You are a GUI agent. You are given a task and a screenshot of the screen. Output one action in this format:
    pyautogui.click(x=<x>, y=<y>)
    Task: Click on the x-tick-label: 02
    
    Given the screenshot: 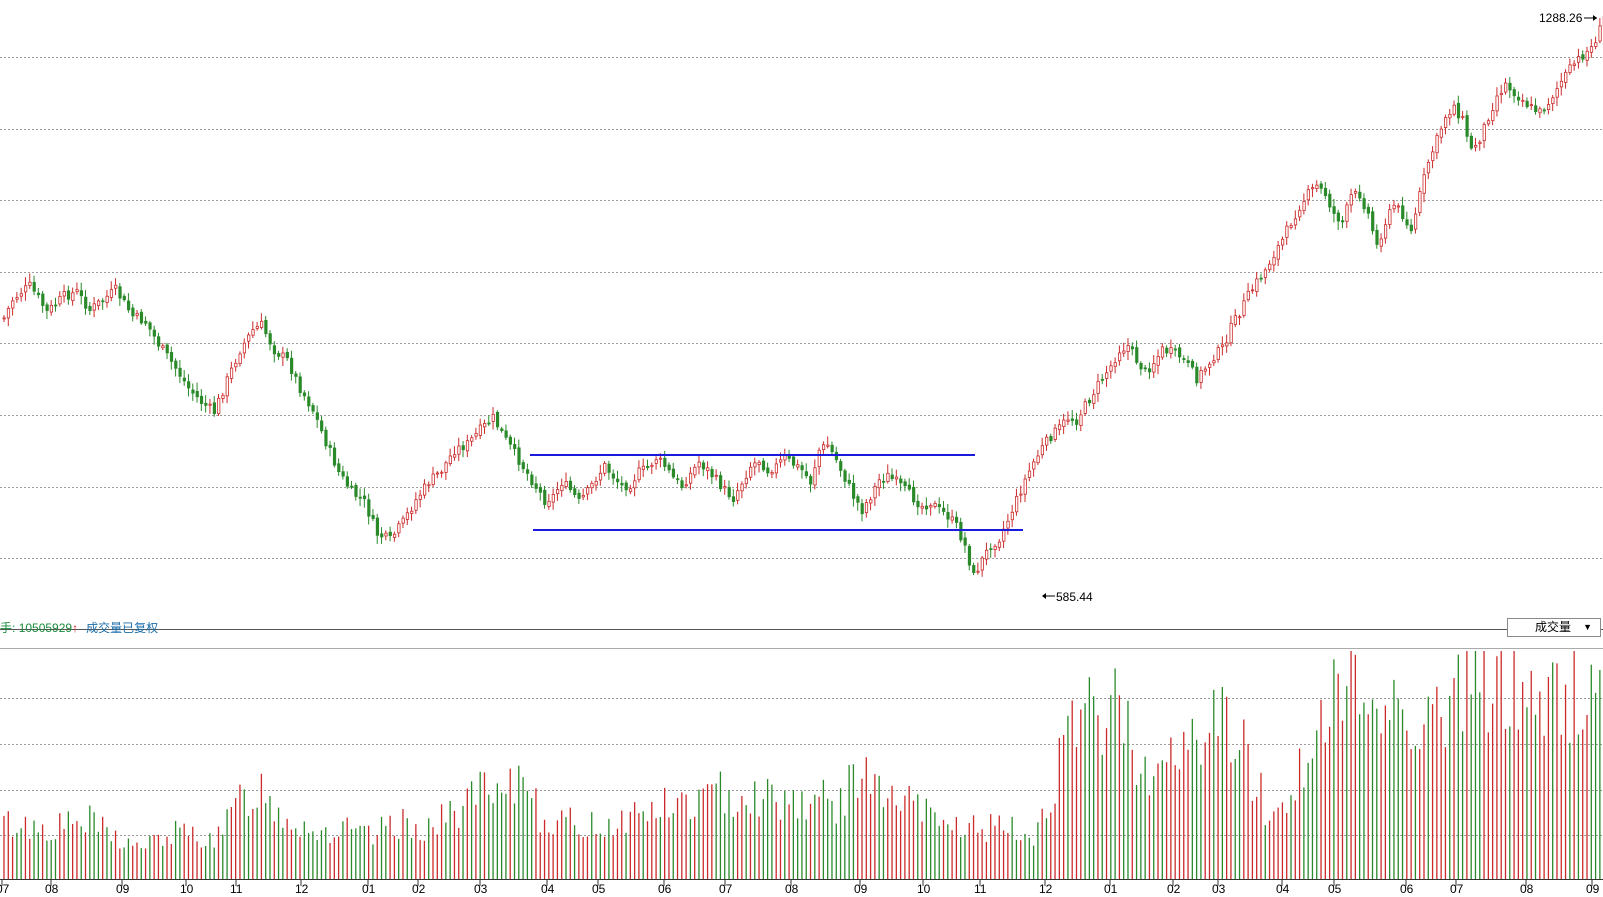 What is the action you would take?
    pyautogui.click(x=419, y=889)
    